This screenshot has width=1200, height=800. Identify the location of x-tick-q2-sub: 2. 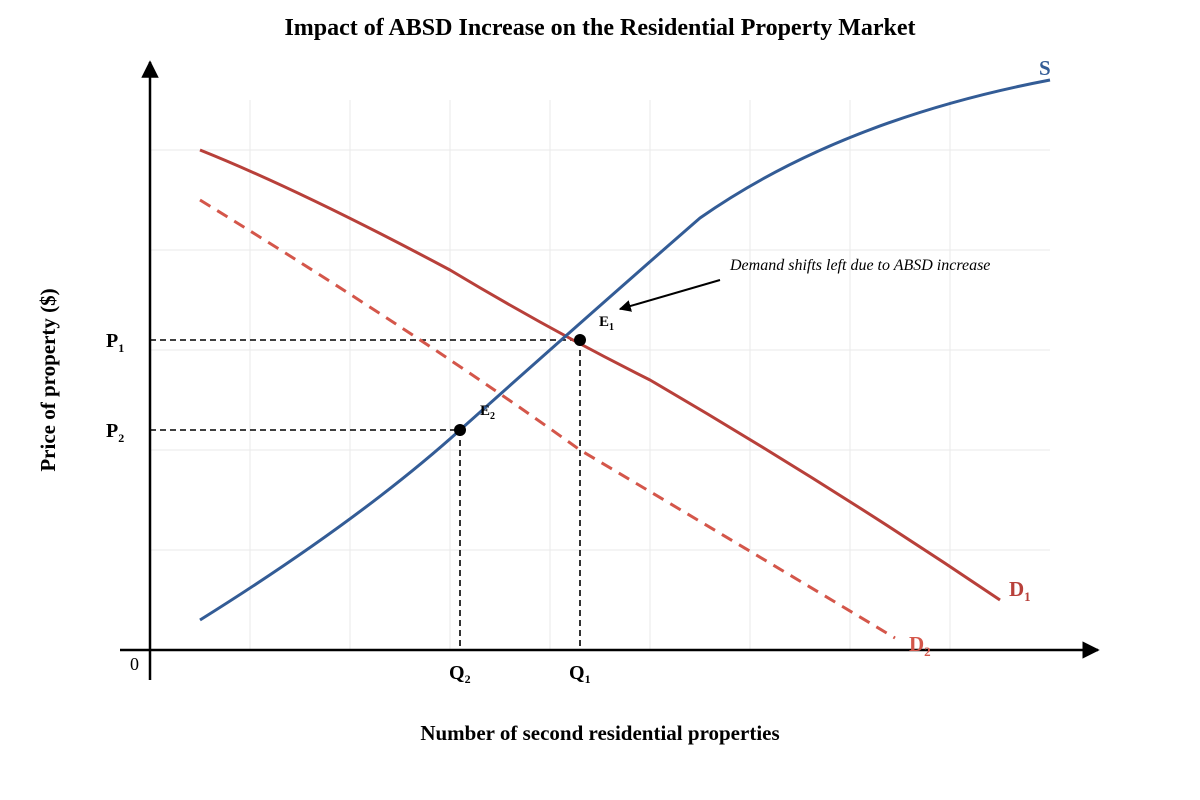
(468, 679).